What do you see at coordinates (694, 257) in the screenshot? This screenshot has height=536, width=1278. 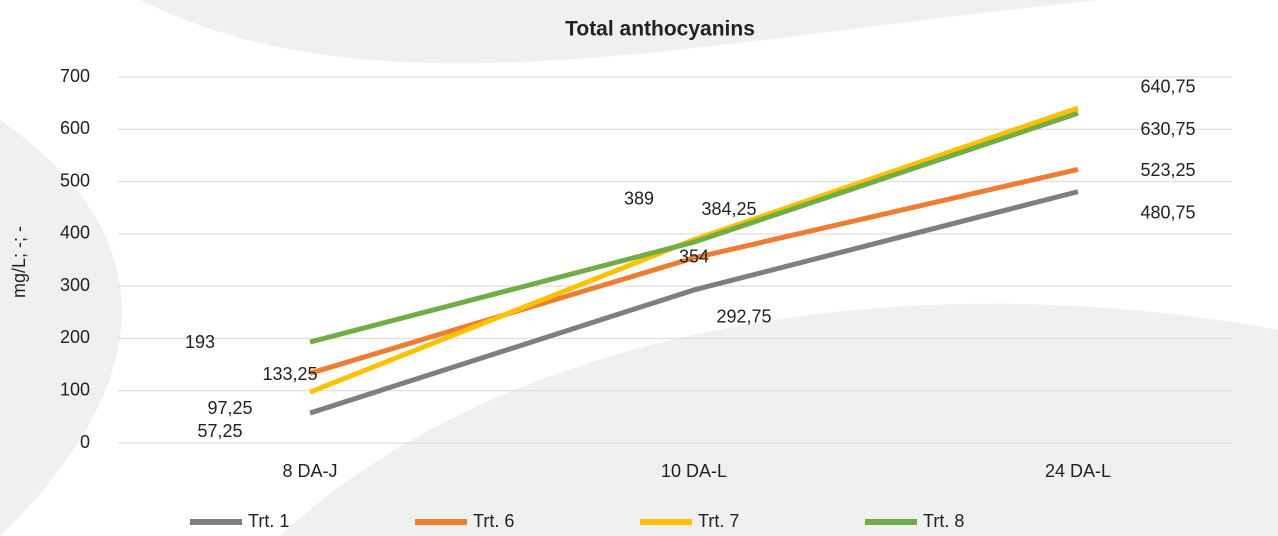 I see `data-label: 354` at bounding box center [694, 257].